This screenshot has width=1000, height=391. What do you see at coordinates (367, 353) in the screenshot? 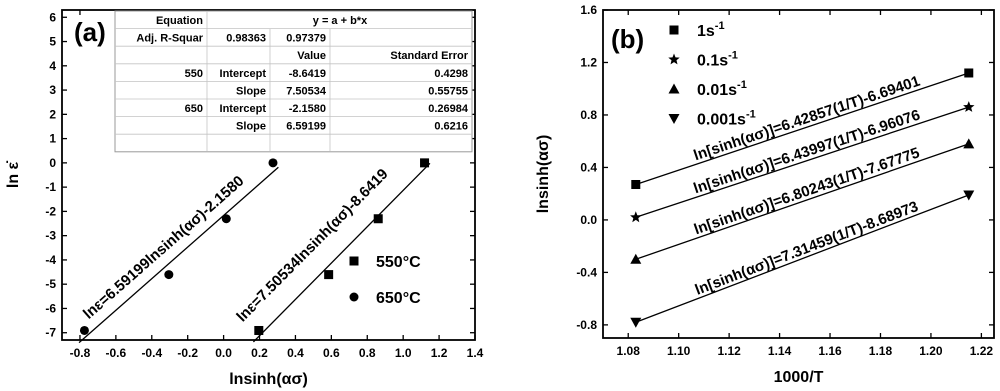
I see `x-tick-label: 0.8` at bounding box center [367, 353].